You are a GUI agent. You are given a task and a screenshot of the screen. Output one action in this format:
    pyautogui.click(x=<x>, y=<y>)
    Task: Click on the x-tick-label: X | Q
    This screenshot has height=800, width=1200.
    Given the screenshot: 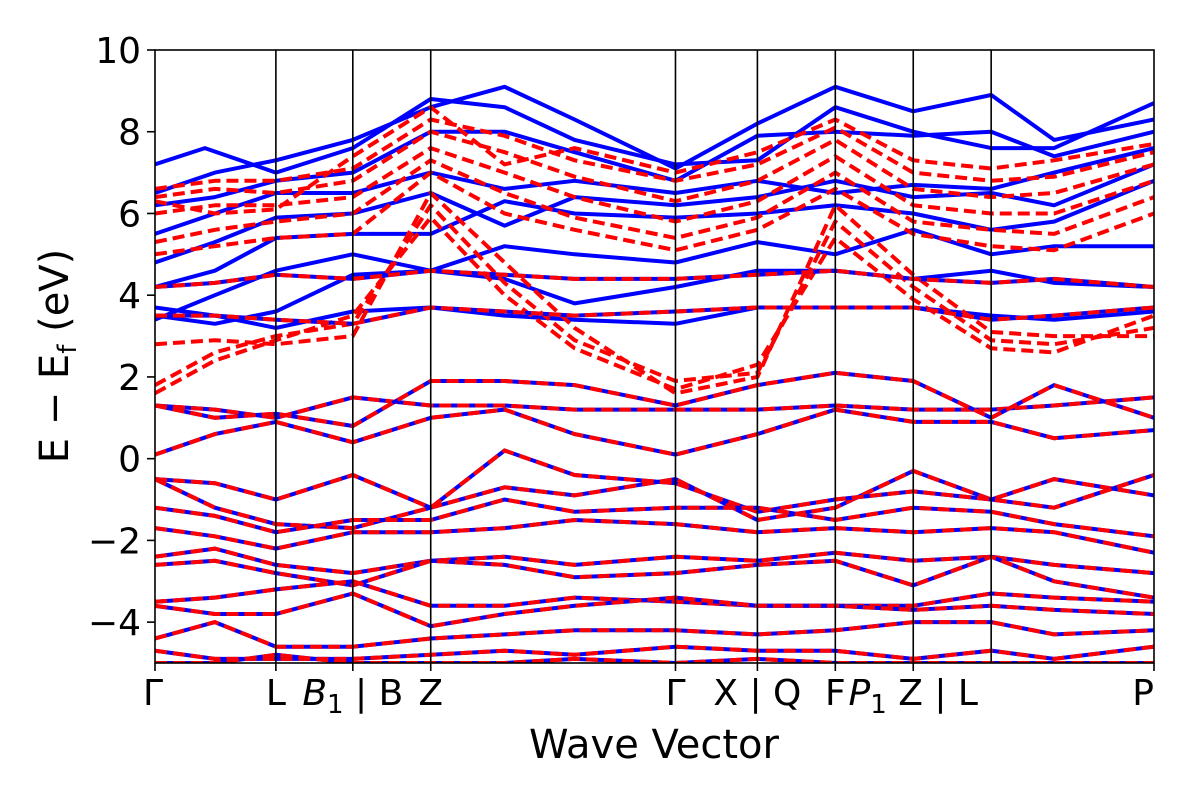 What is the action you would take?
    pyautogui.click(x=757, y=693)
    